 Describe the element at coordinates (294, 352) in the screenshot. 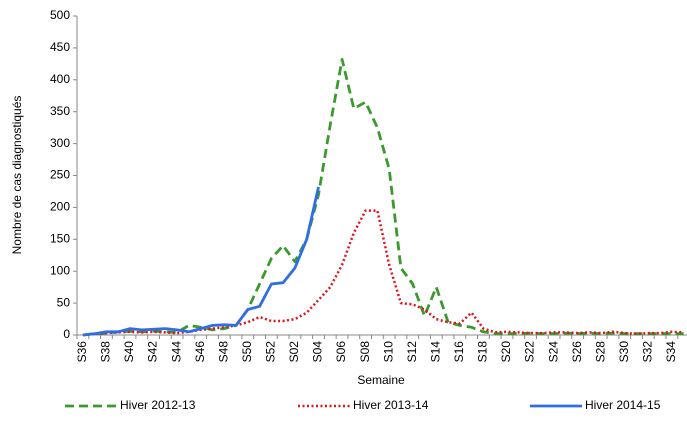

I see `x-tick-label: S02` at that location.